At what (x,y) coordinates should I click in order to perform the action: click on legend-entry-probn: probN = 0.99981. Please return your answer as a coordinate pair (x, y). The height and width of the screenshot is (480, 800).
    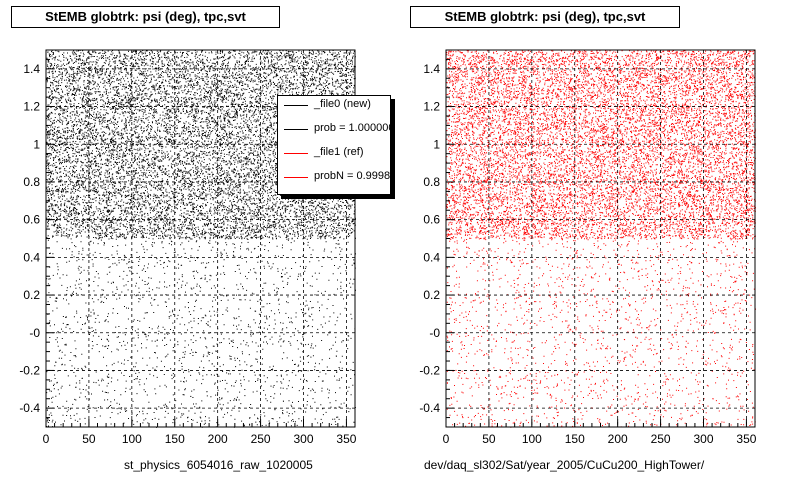
    Looking at the image, I should click on (334, 178).